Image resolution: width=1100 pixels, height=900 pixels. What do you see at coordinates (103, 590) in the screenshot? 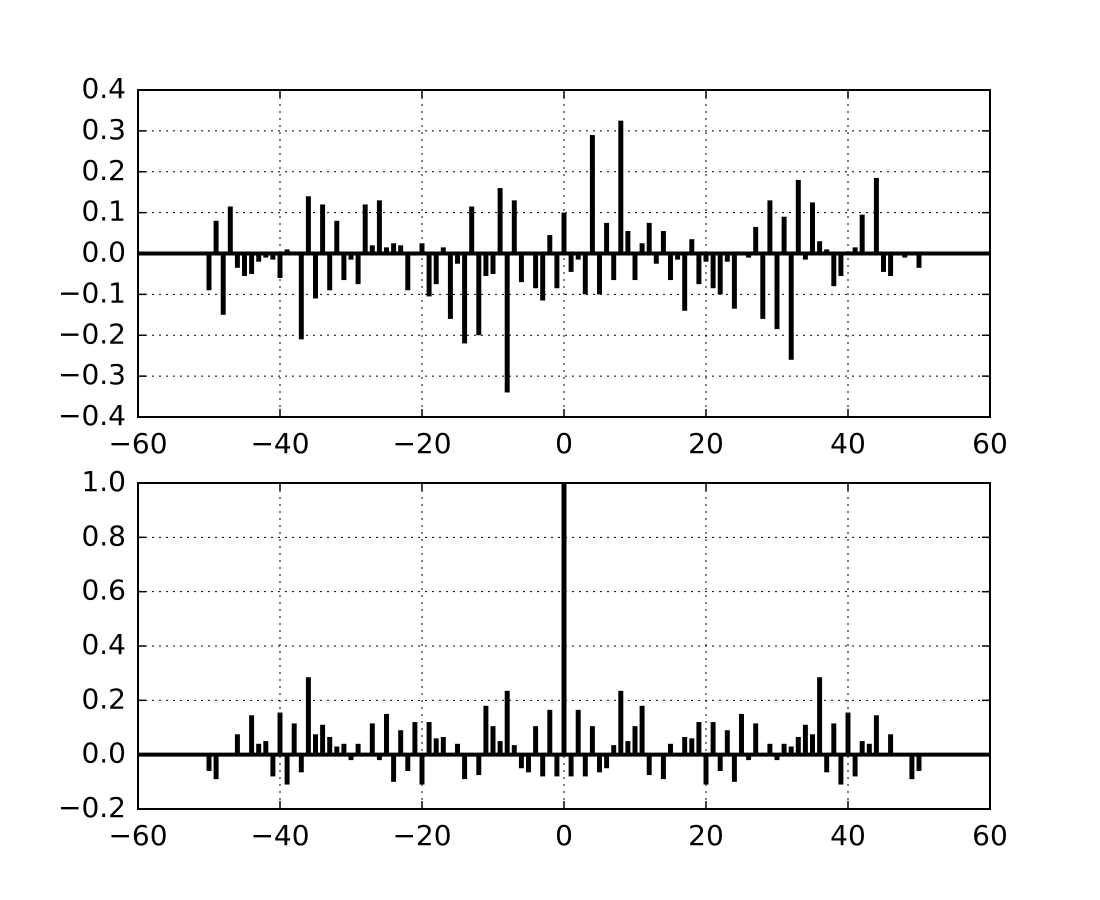
I see `y-tick-label: 0.6` at bounding box center [103, 590].